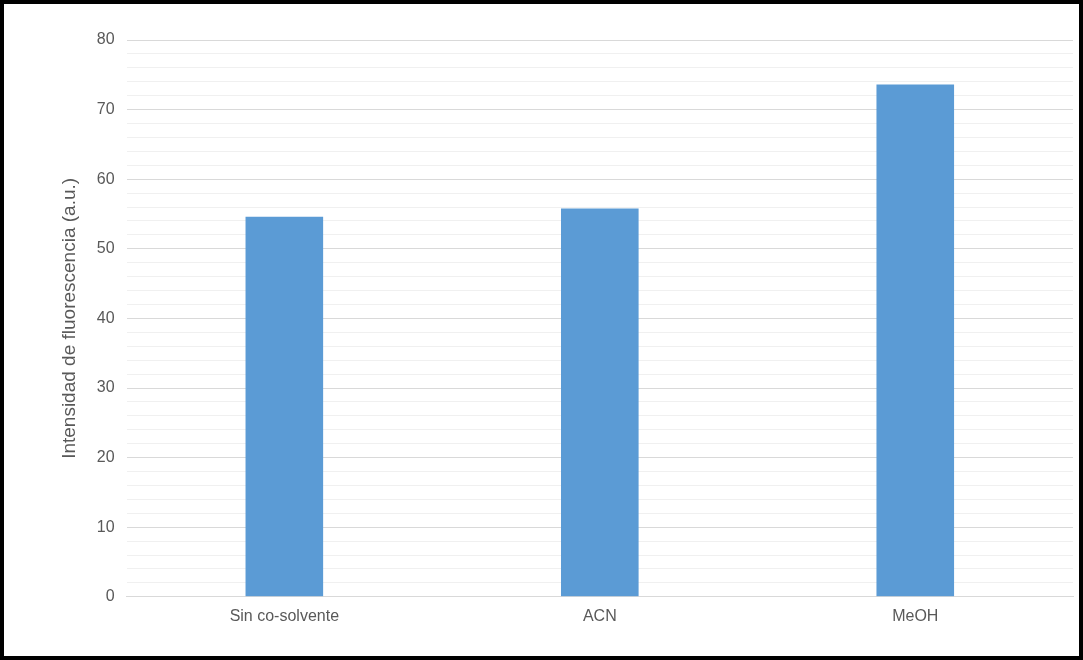 The image size is (1083, 660). What do you see at coordinates (915, 615) in the screenshot?
I see `x-tick-label: MeOH` at bounding box center [915, 615].